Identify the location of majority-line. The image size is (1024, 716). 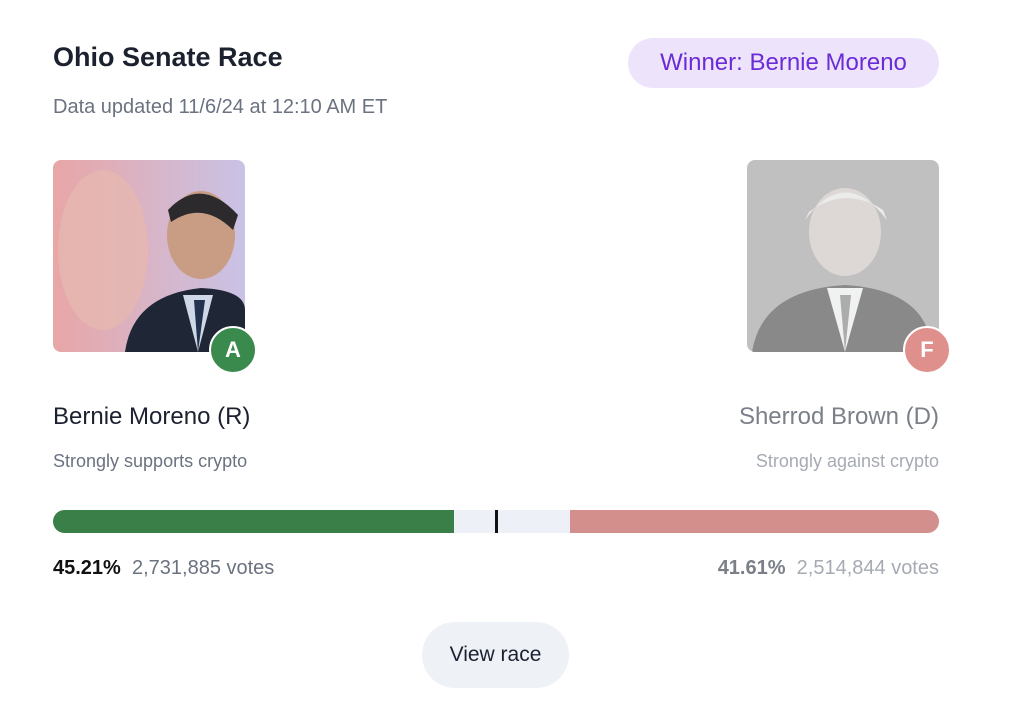
(496, 521).